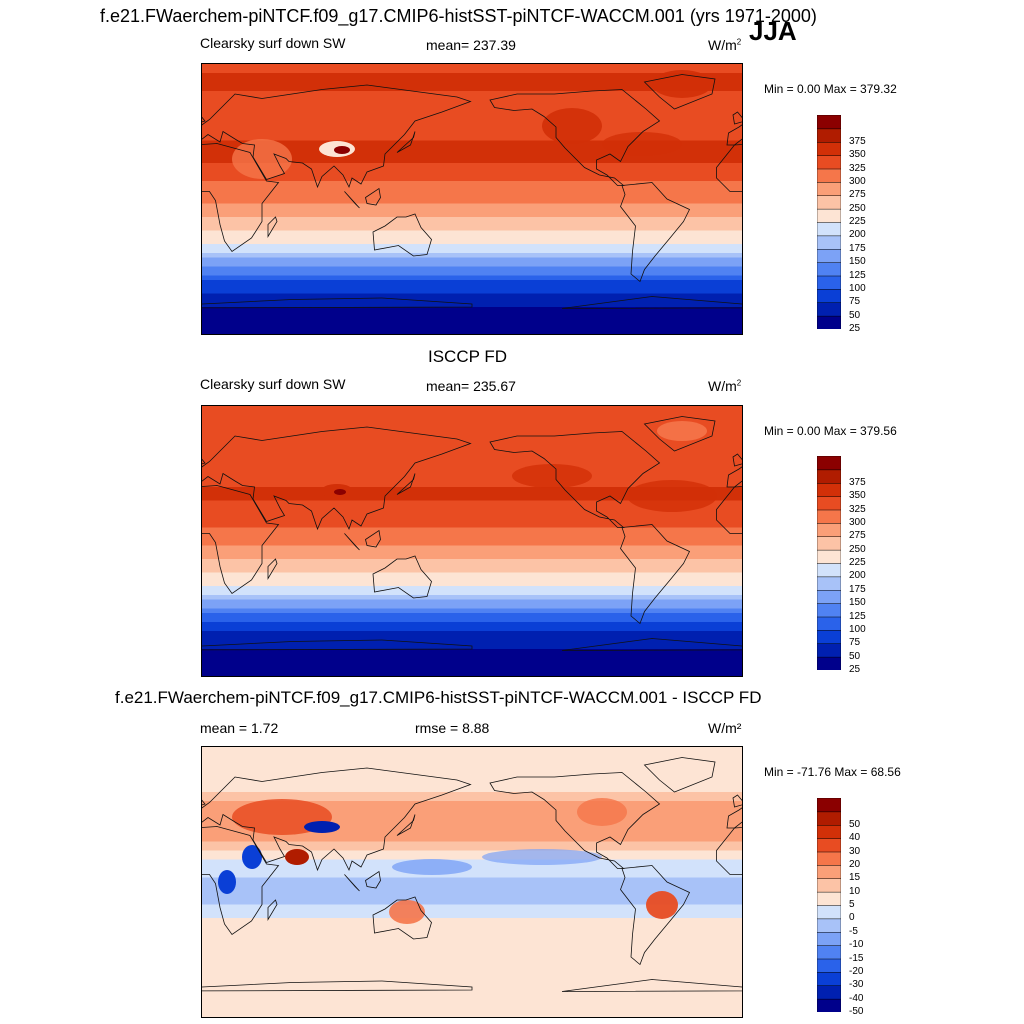 Image resolution: width=1024 pixels, height=1024 pixels. I want to click on season-label: JJA, so click(773, 31).